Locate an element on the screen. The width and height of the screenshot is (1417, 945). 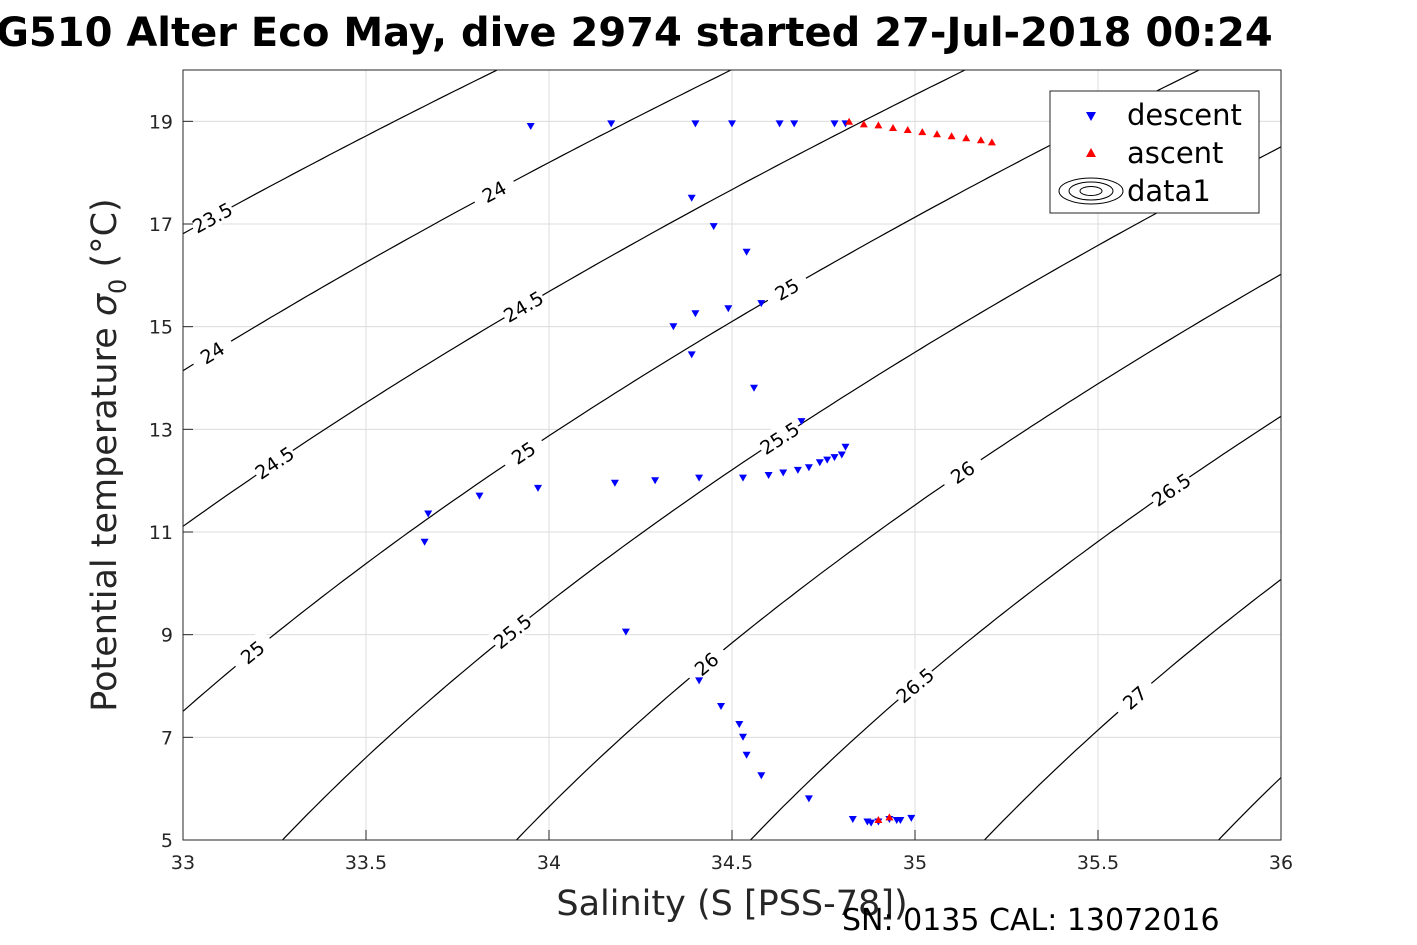
series-ascent is located at coordinates (920, 470).